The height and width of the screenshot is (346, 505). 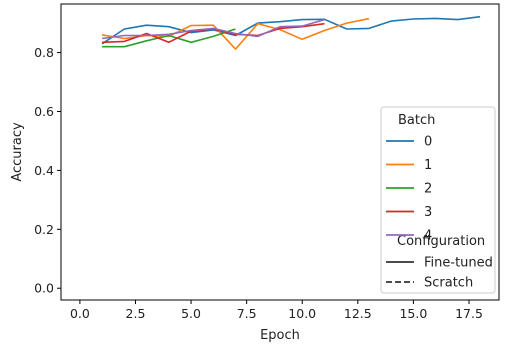 What do you see at coordinates (302, 313) in the screenshot?
I see `x-tick-label: 10.0` at bounding box center [302, 313].